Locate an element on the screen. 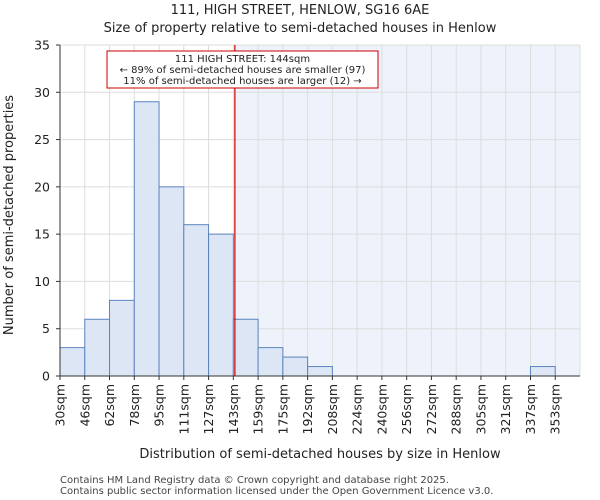 The width and height of the screenshot is (600, 500). bar-159sqm is located at coordinates (270, 362).